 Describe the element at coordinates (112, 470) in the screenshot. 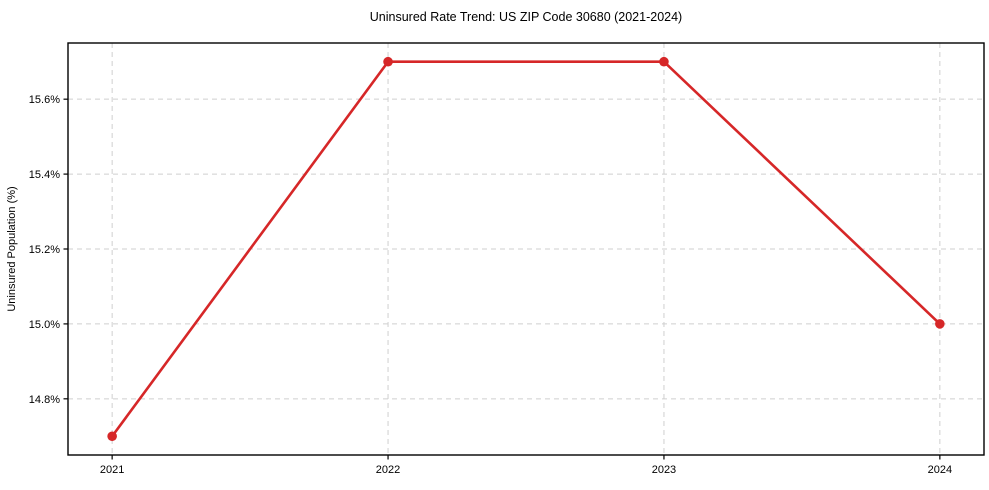

I see `x-tick-label: 2021` at that location.